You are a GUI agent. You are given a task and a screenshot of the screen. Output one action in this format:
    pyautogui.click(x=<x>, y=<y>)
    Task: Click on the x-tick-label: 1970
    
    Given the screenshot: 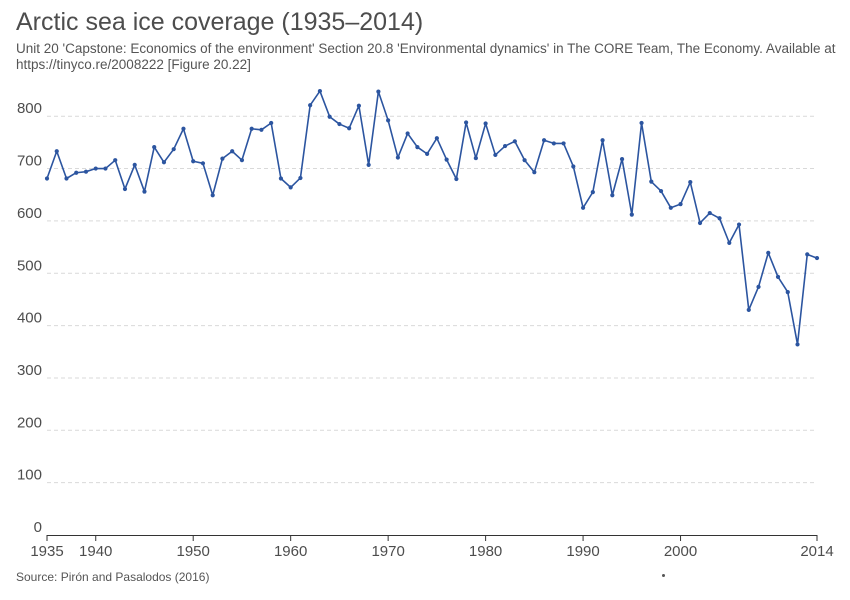 What is the action you would take?
    pyautogui.click(x=387, y=551)
    